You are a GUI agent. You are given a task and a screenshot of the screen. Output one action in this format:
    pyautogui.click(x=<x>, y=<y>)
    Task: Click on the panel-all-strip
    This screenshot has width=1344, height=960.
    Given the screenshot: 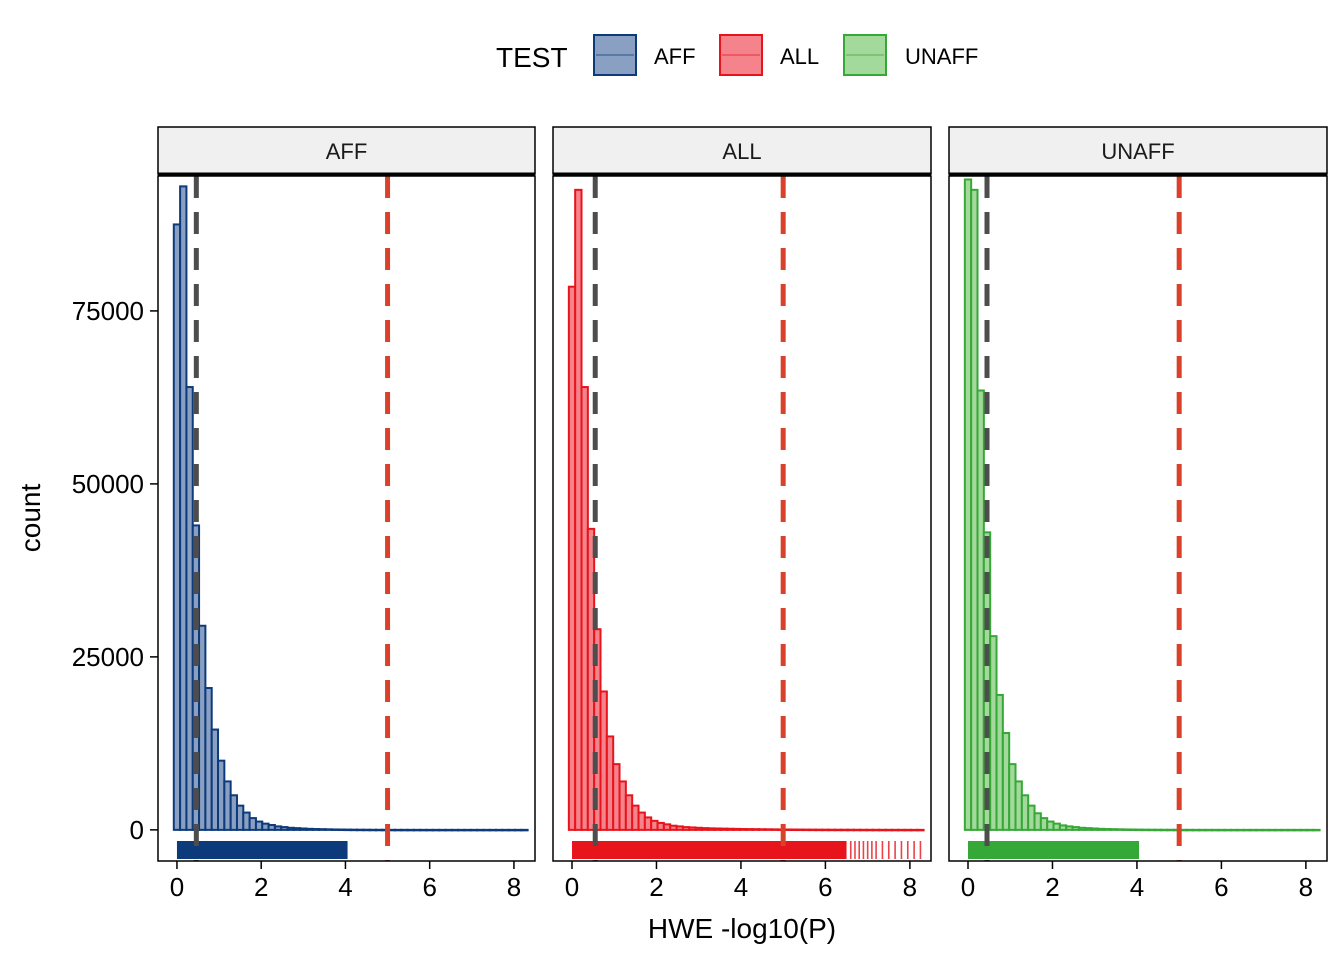 What is the action you would take?
    pyautogui.click(x=742, y=150)
    